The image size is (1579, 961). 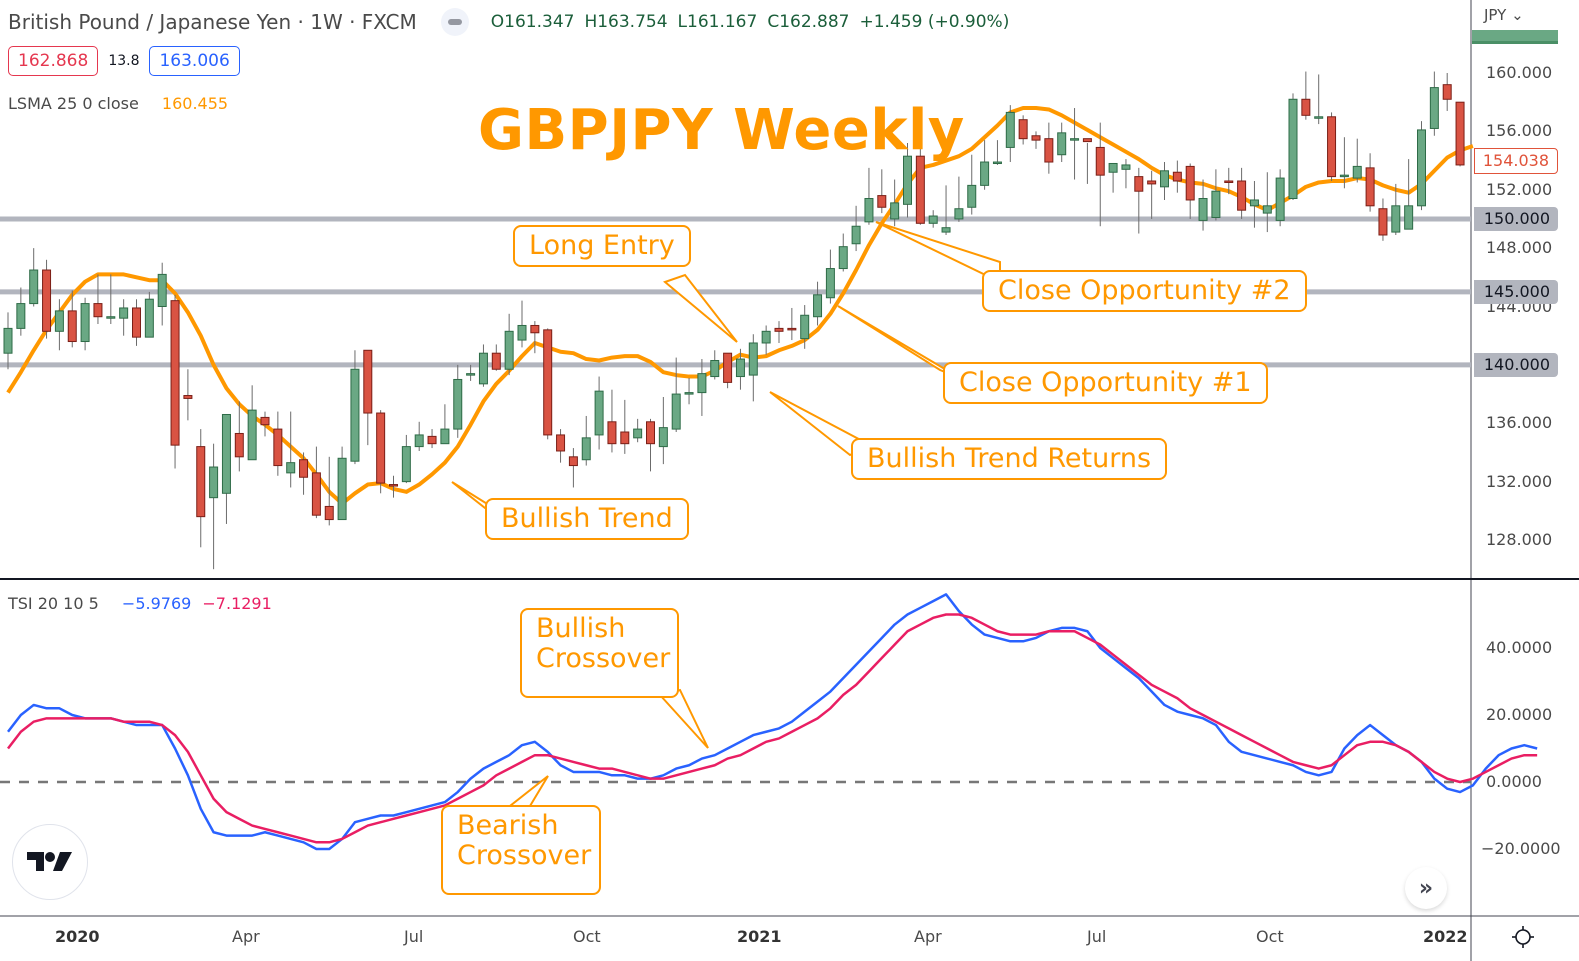 What do you see at coordinates (1516, 218) in the screenshot?
I see `price-level-label: 150.000` at bounding box center [1516, 218].